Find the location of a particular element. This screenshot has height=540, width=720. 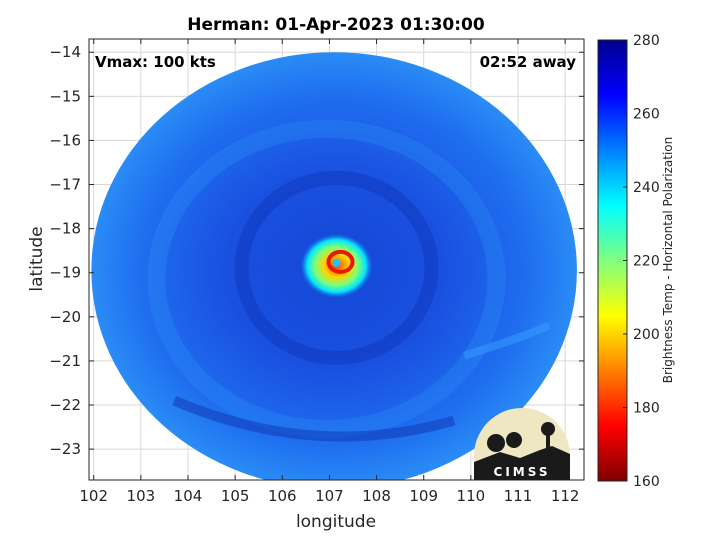

x-tick-label: 106 is located at coordinates (282, 496).